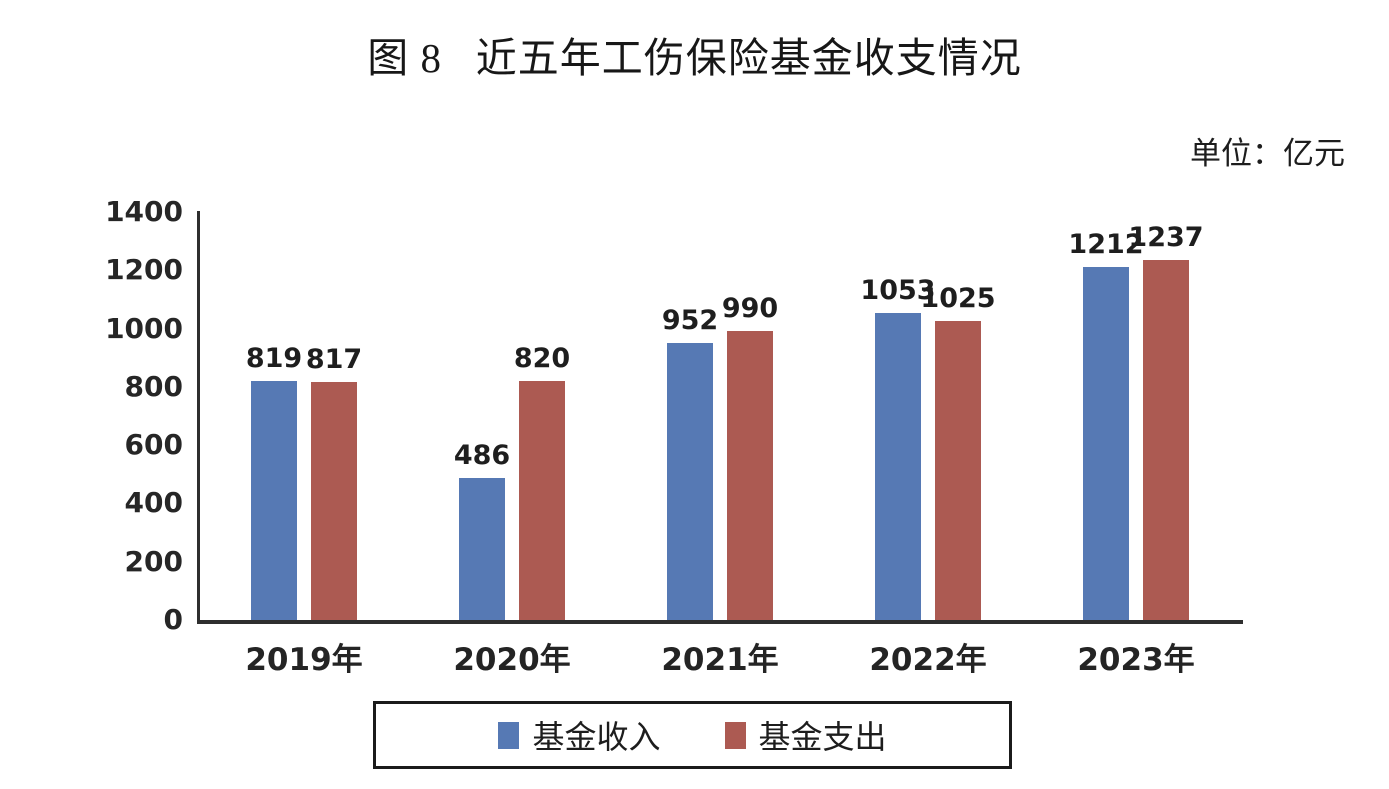  Describe the element at coordinates (958, 298) in the screenshot. I see `bar-value-label: 1025` at that location.